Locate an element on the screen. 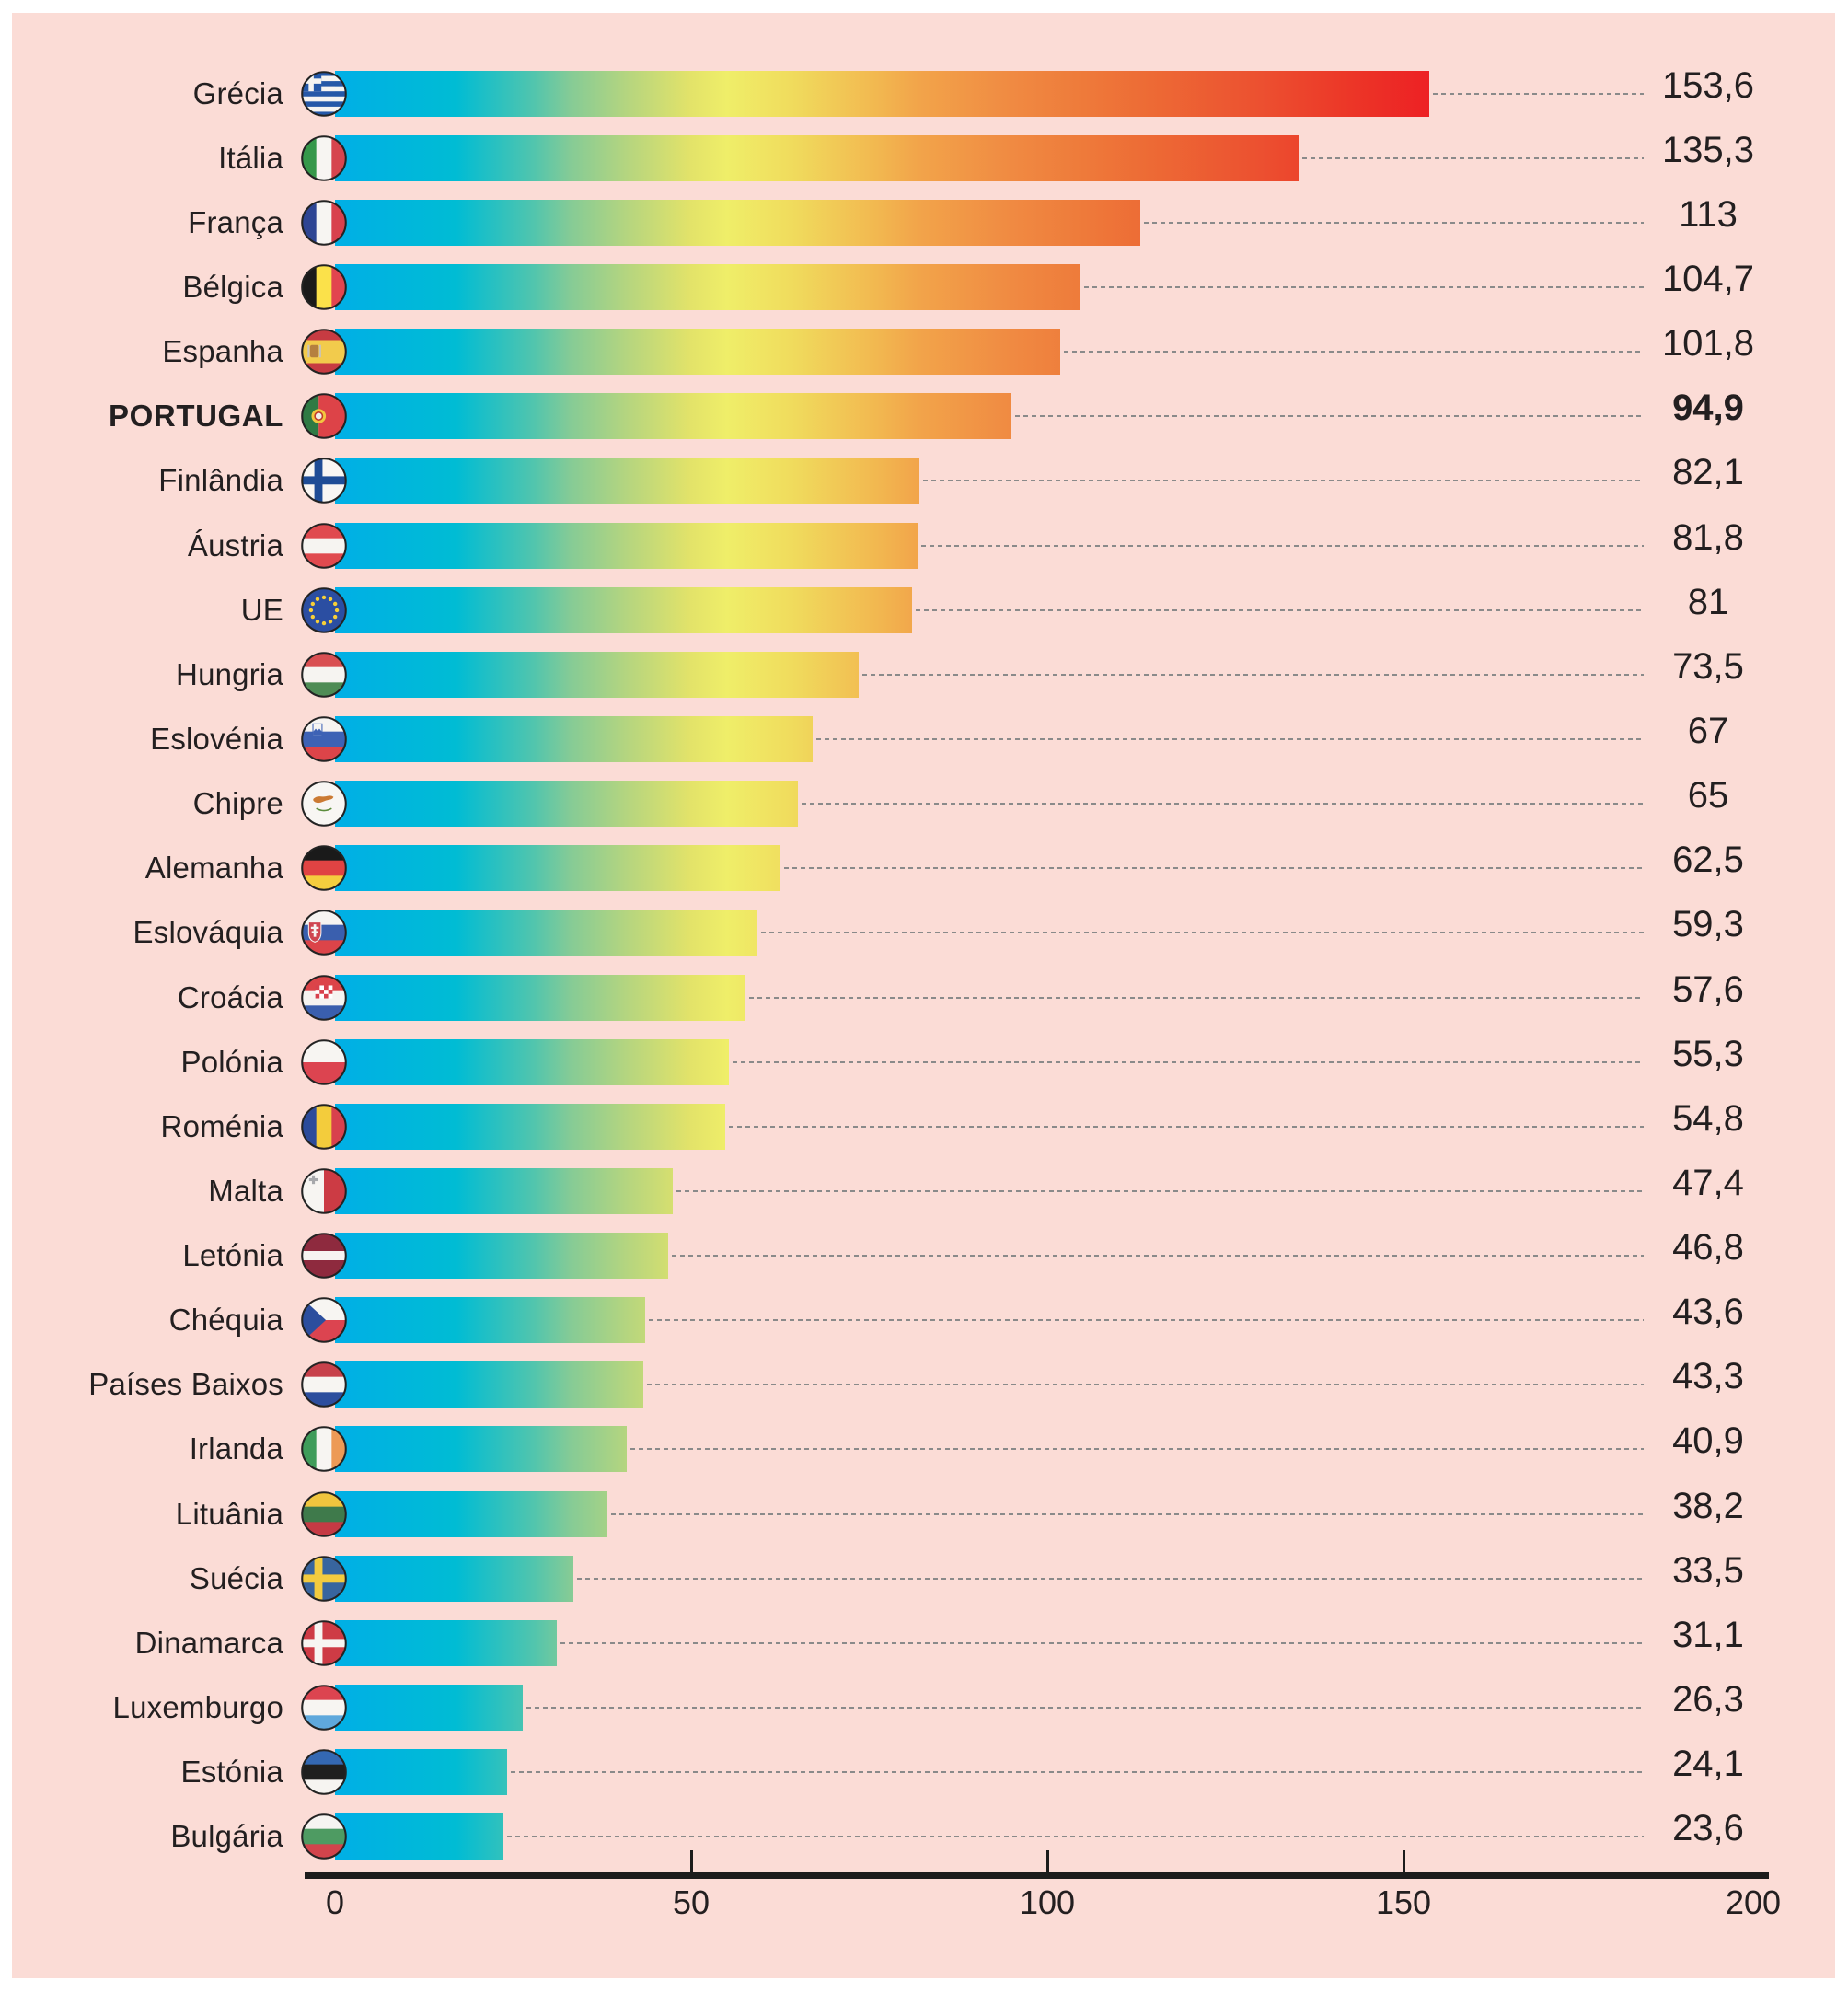 The height and width of the screenshot is (1993, 1848). value-label: 24,1 is located at coordinates (1708, 1764).